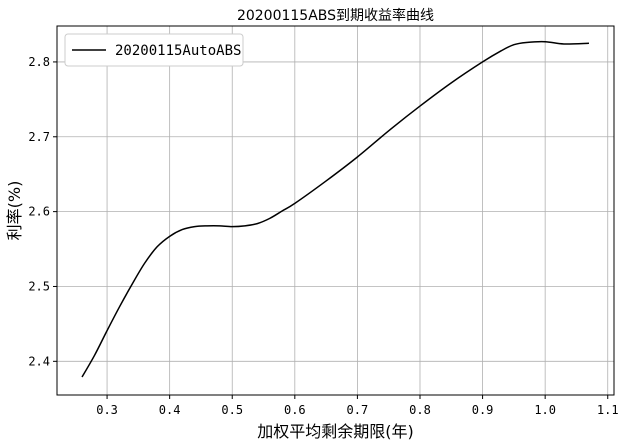 This screenshot has height=444, width=625. What do you see at coordinates (420, 410) in the screenshot?
I see `x-tick-label: 0.8` at bounding box center [420, 410].